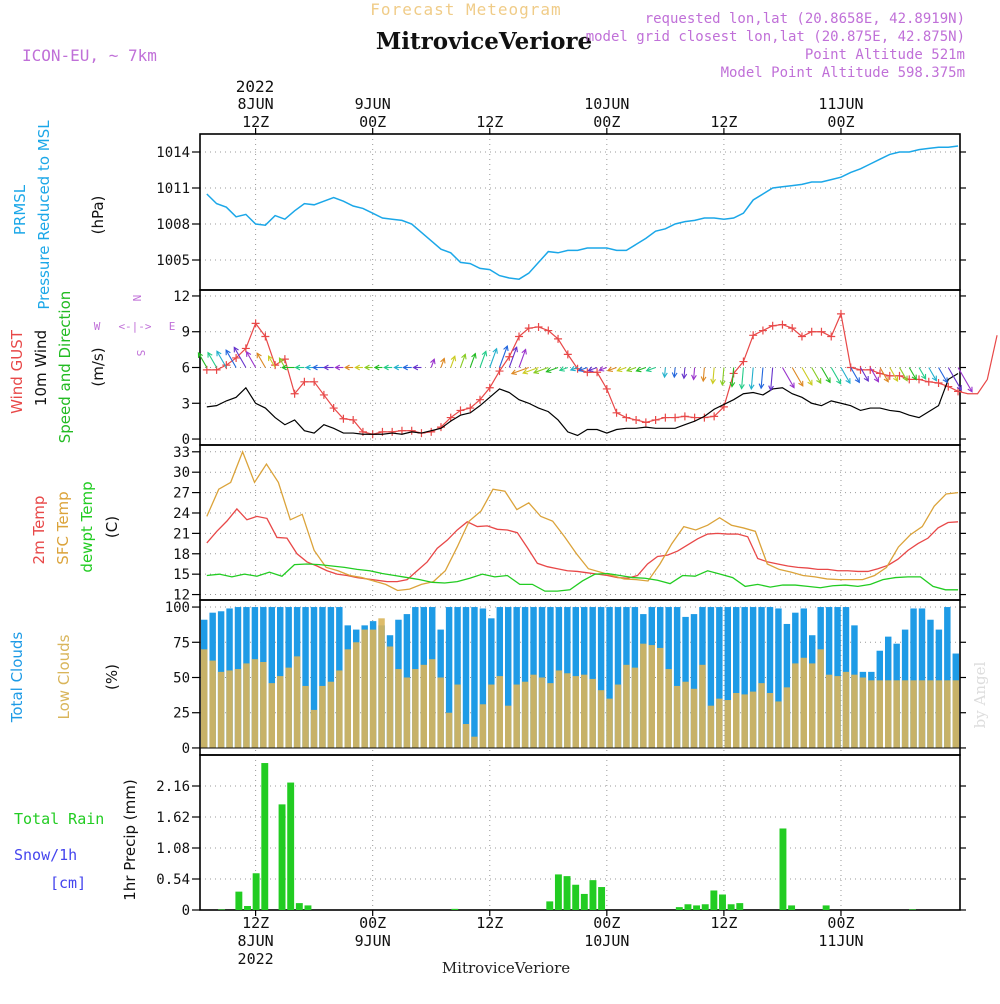  Describe the element at coordinates (173, 261) in the screenshot. I see `y-tick-label: 1005` at that location.